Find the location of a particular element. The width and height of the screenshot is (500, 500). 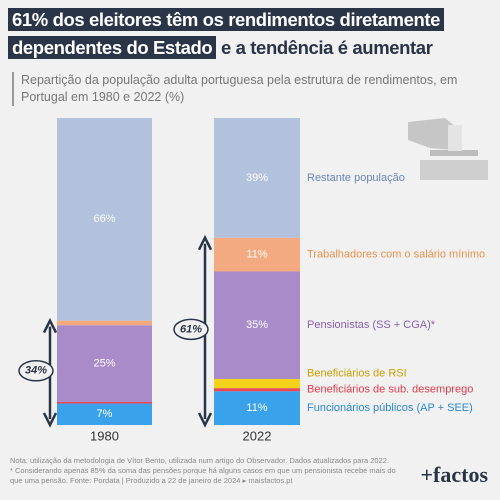

annotation: 61% is located at coordinates (191, 329).